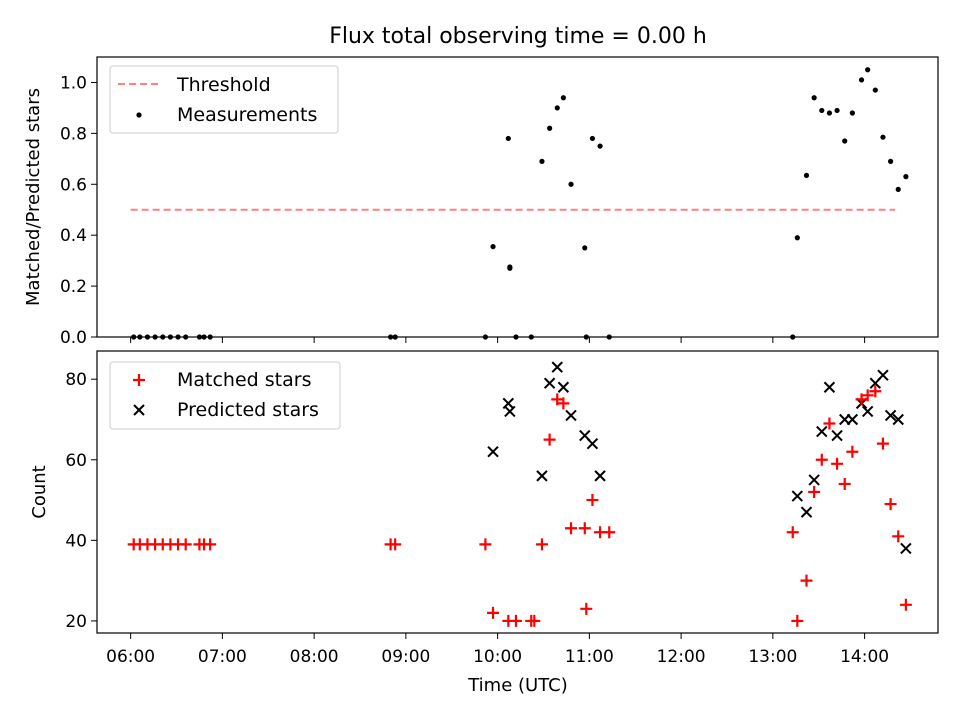 This screenshot has height=720, width=960. What do you see at coordinates (139, 380) in the screenshot?
I see `legend-matched-swatch` at bounding box center [139, 380].